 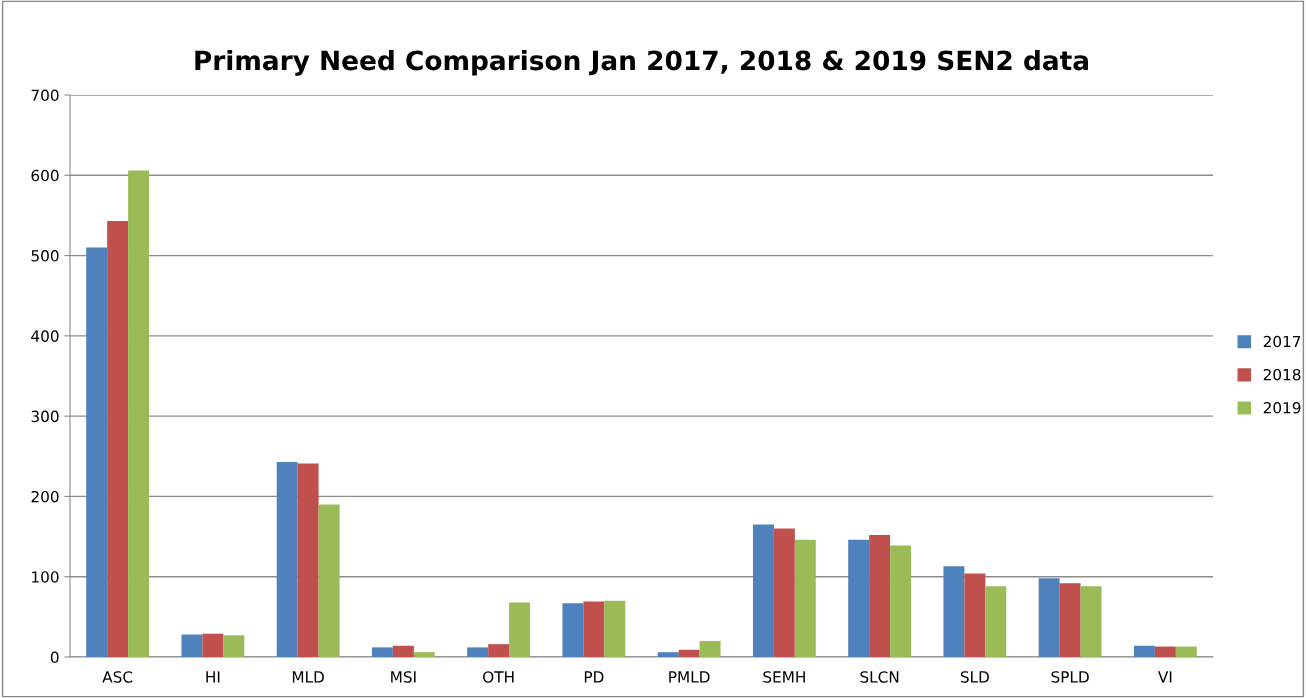 I want to click on x-tick-label: OTH, so click(x=498, y=677).